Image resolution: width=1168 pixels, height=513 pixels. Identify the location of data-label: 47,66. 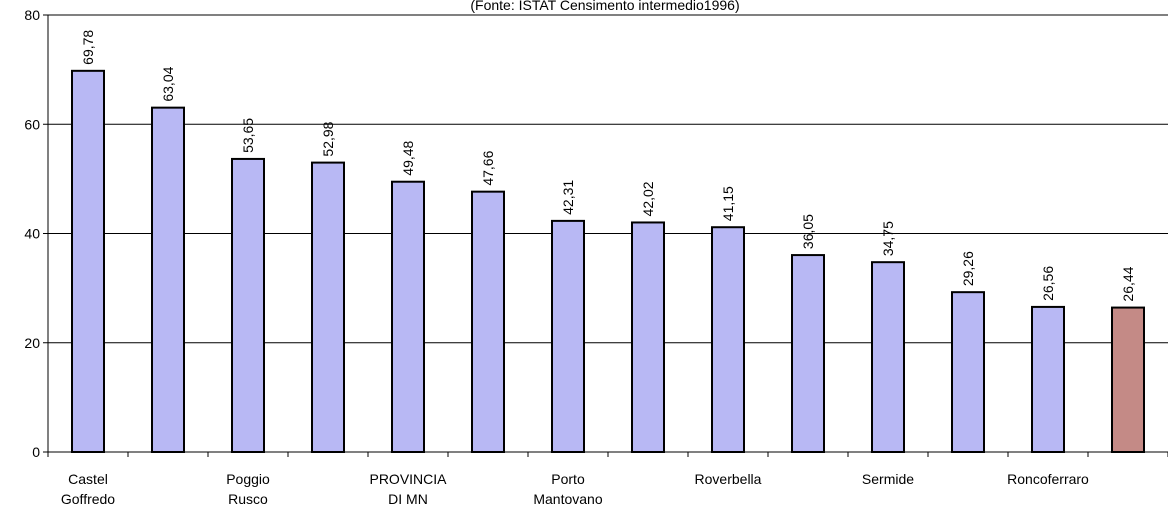
(488, 167).